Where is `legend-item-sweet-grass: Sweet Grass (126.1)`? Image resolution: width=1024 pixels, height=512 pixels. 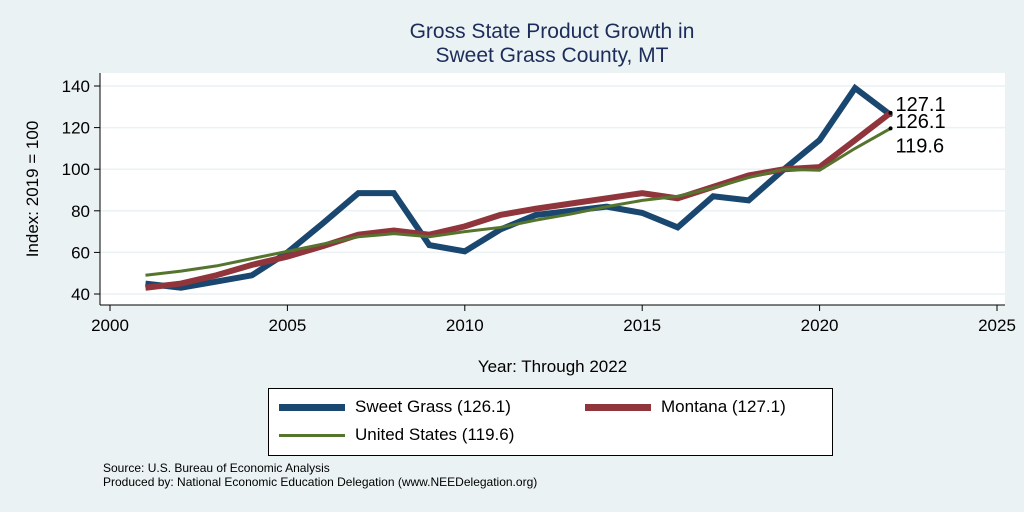
legend-item-sweet-grass: Sweet Grass (126.1) is located at coordinates (395, 407).